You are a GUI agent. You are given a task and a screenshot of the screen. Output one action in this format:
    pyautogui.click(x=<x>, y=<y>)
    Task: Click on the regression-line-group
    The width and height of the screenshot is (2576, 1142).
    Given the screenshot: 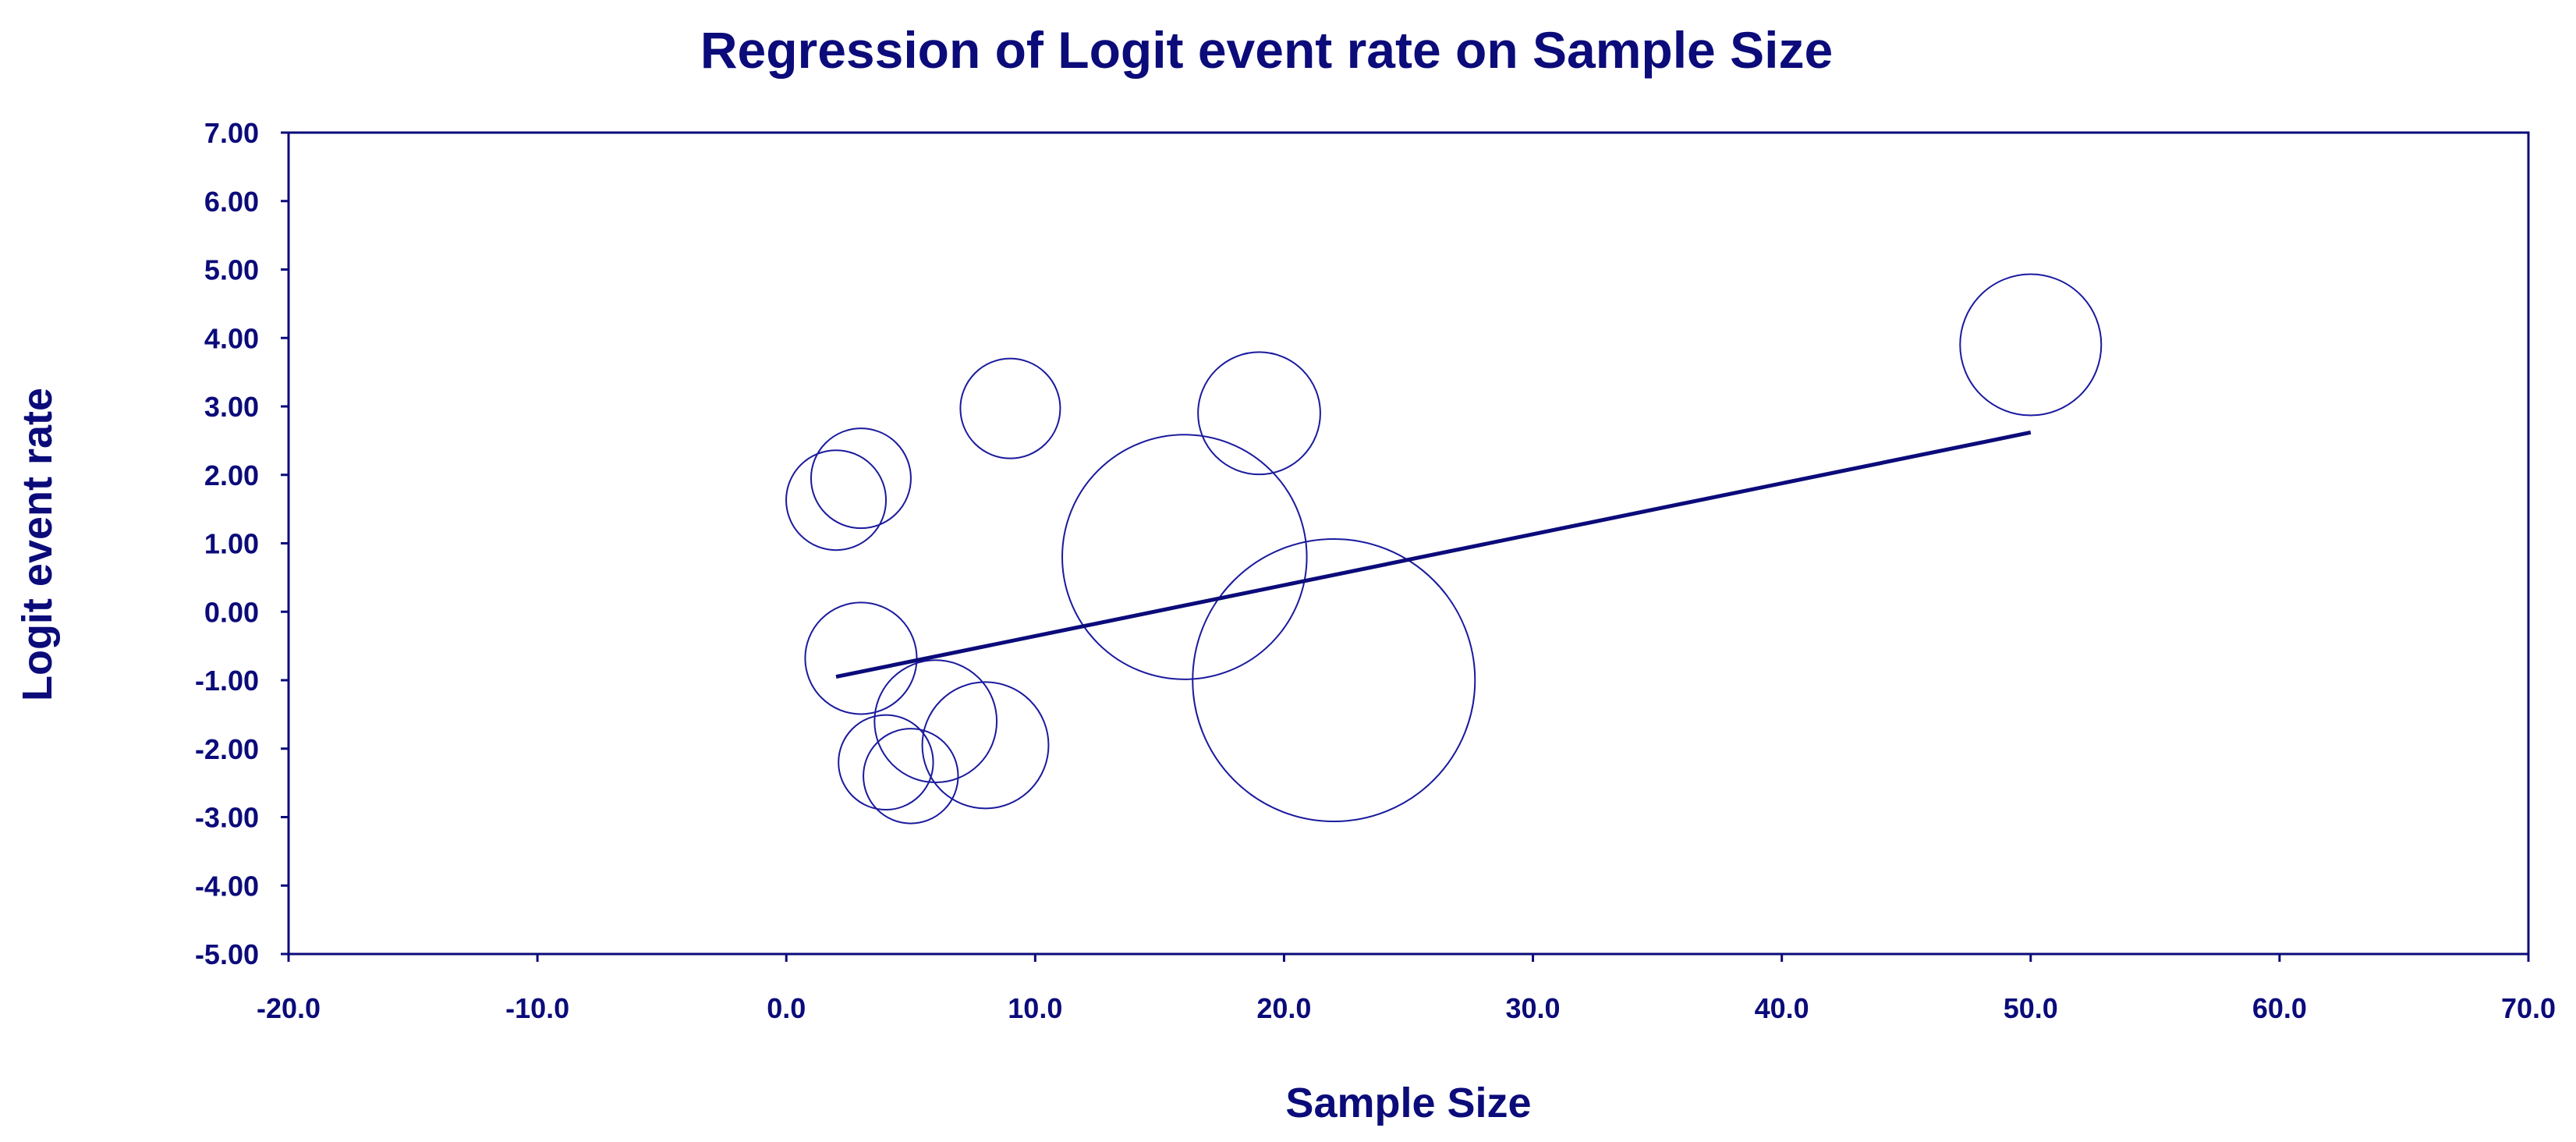 What is the action you would take?
    pyautogui.click(x=1434, y=555)
    